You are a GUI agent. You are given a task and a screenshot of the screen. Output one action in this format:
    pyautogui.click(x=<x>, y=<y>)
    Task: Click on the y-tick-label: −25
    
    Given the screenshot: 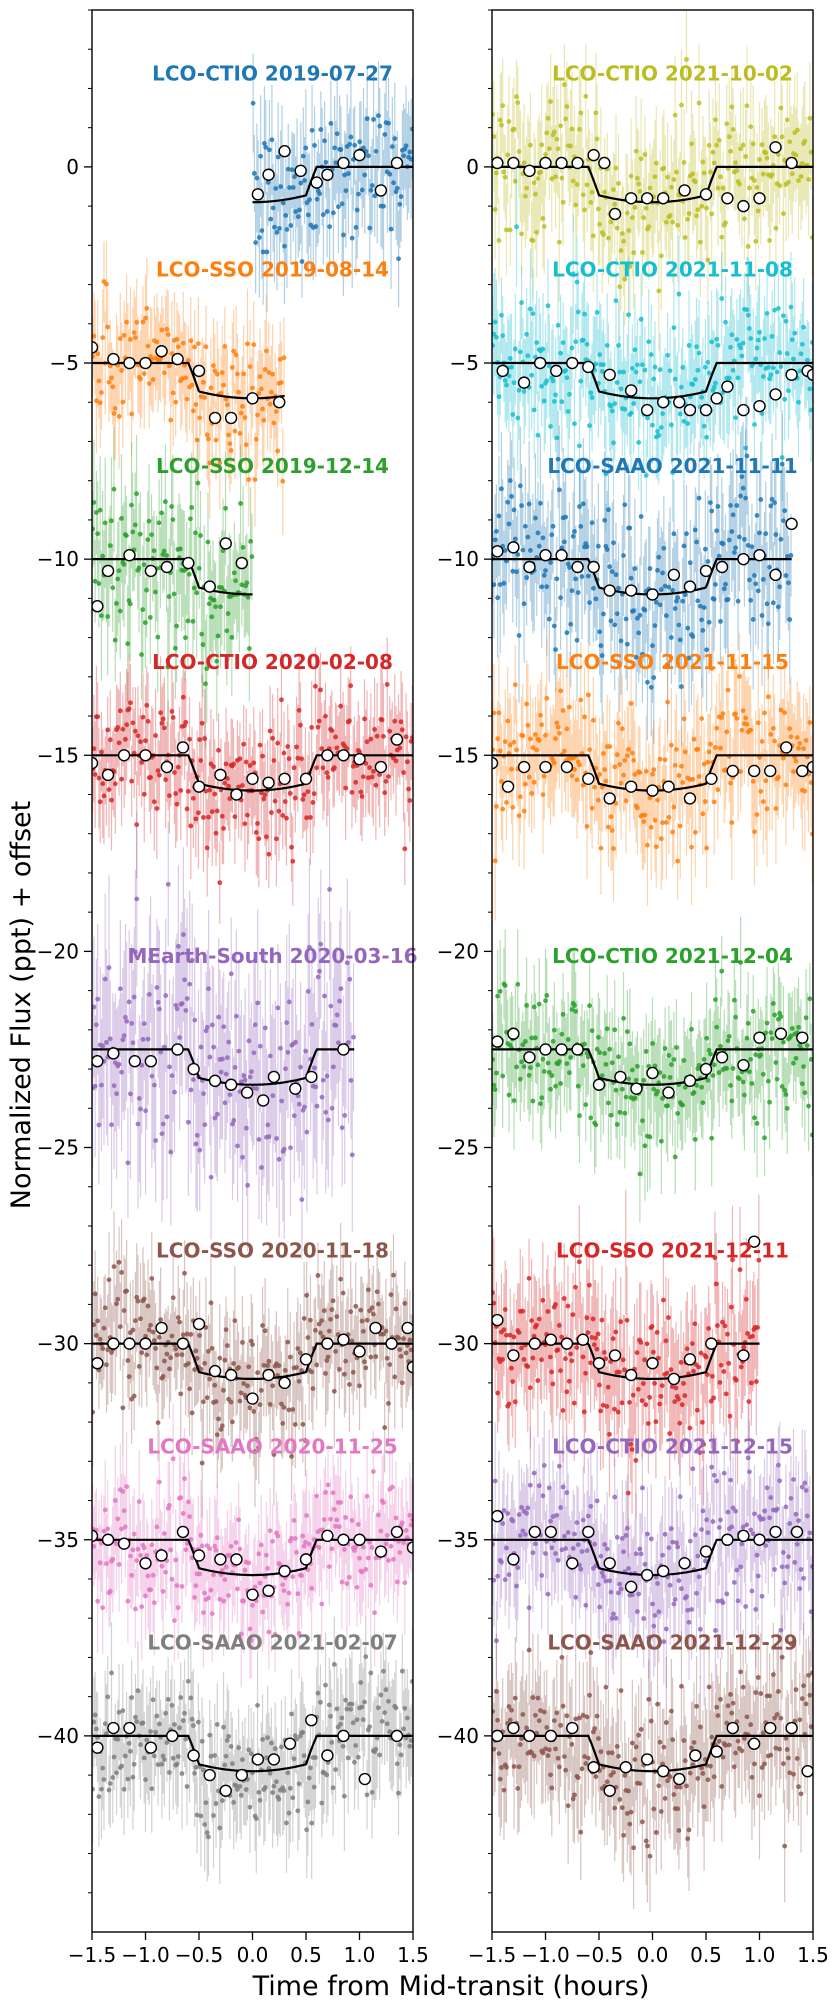 What is the action you would take?
    pyautogui.click(x=58, y=1148)
    